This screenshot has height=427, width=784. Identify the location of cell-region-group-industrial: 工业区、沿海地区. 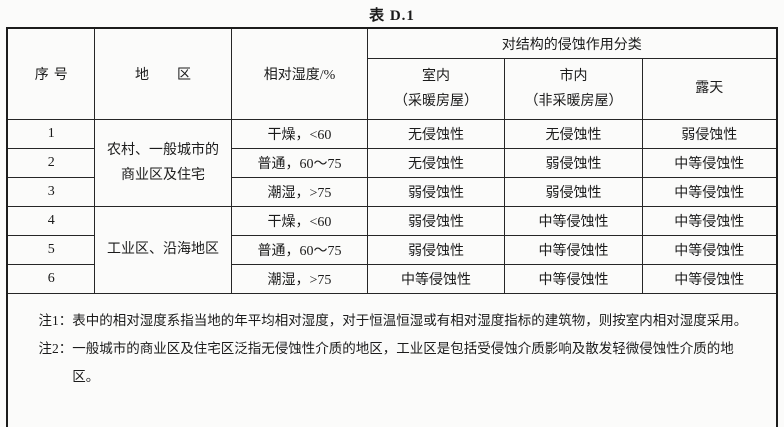
(162, 250).